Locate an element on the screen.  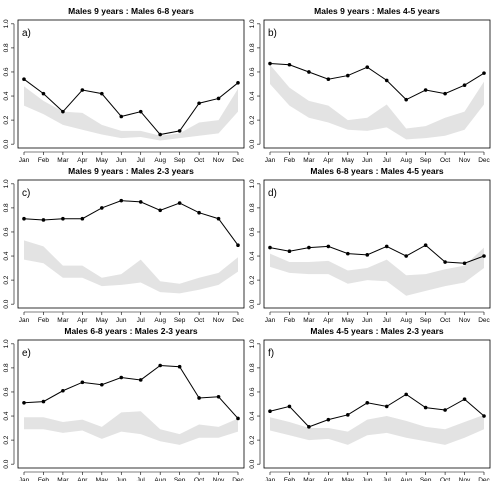
x-tick-label: Sep is located at coordinates (426, 160).